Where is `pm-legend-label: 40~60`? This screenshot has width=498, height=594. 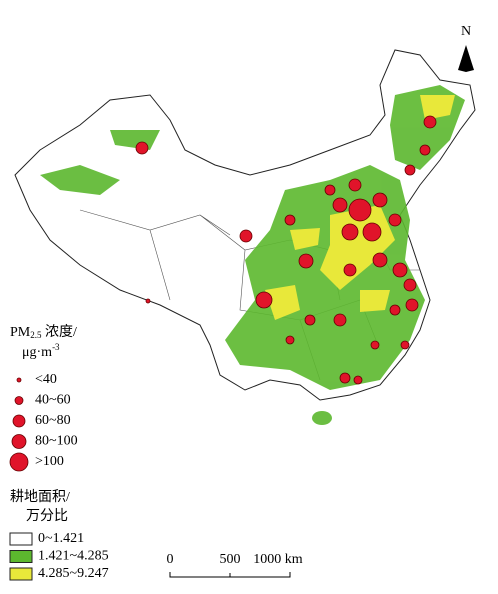 pm-legend-label: 40~60 is located at coordinates (53, 400).